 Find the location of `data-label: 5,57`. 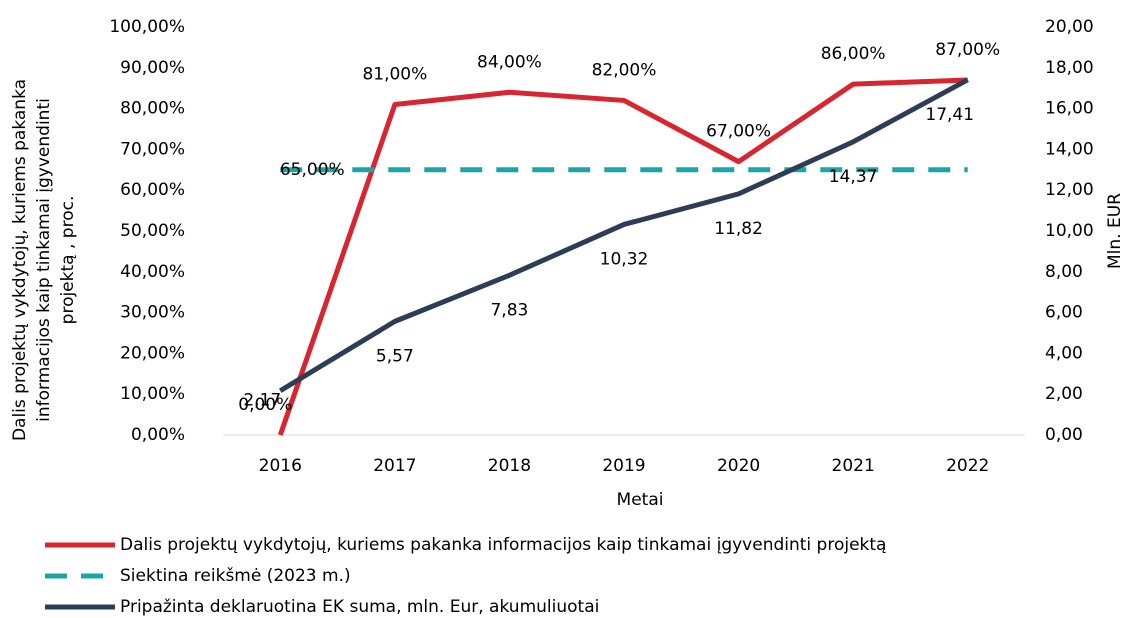

data-label: 5,57 is located at coordinates (395, 356).